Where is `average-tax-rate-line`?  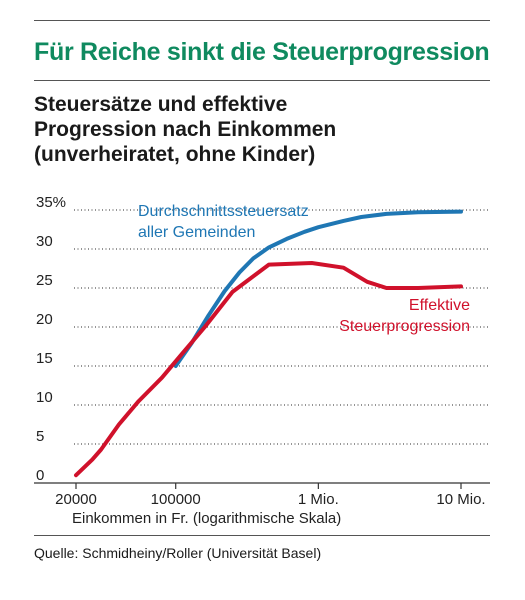
average-tax-rate-line is located at coordinates (318, 288).